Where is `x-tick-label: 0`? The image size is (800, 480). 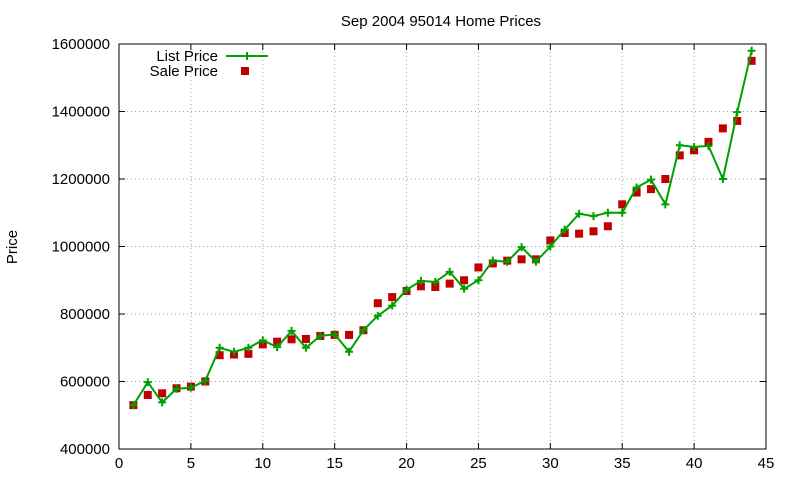 x-tick-label: 0 is located at coordinates (119, 463).